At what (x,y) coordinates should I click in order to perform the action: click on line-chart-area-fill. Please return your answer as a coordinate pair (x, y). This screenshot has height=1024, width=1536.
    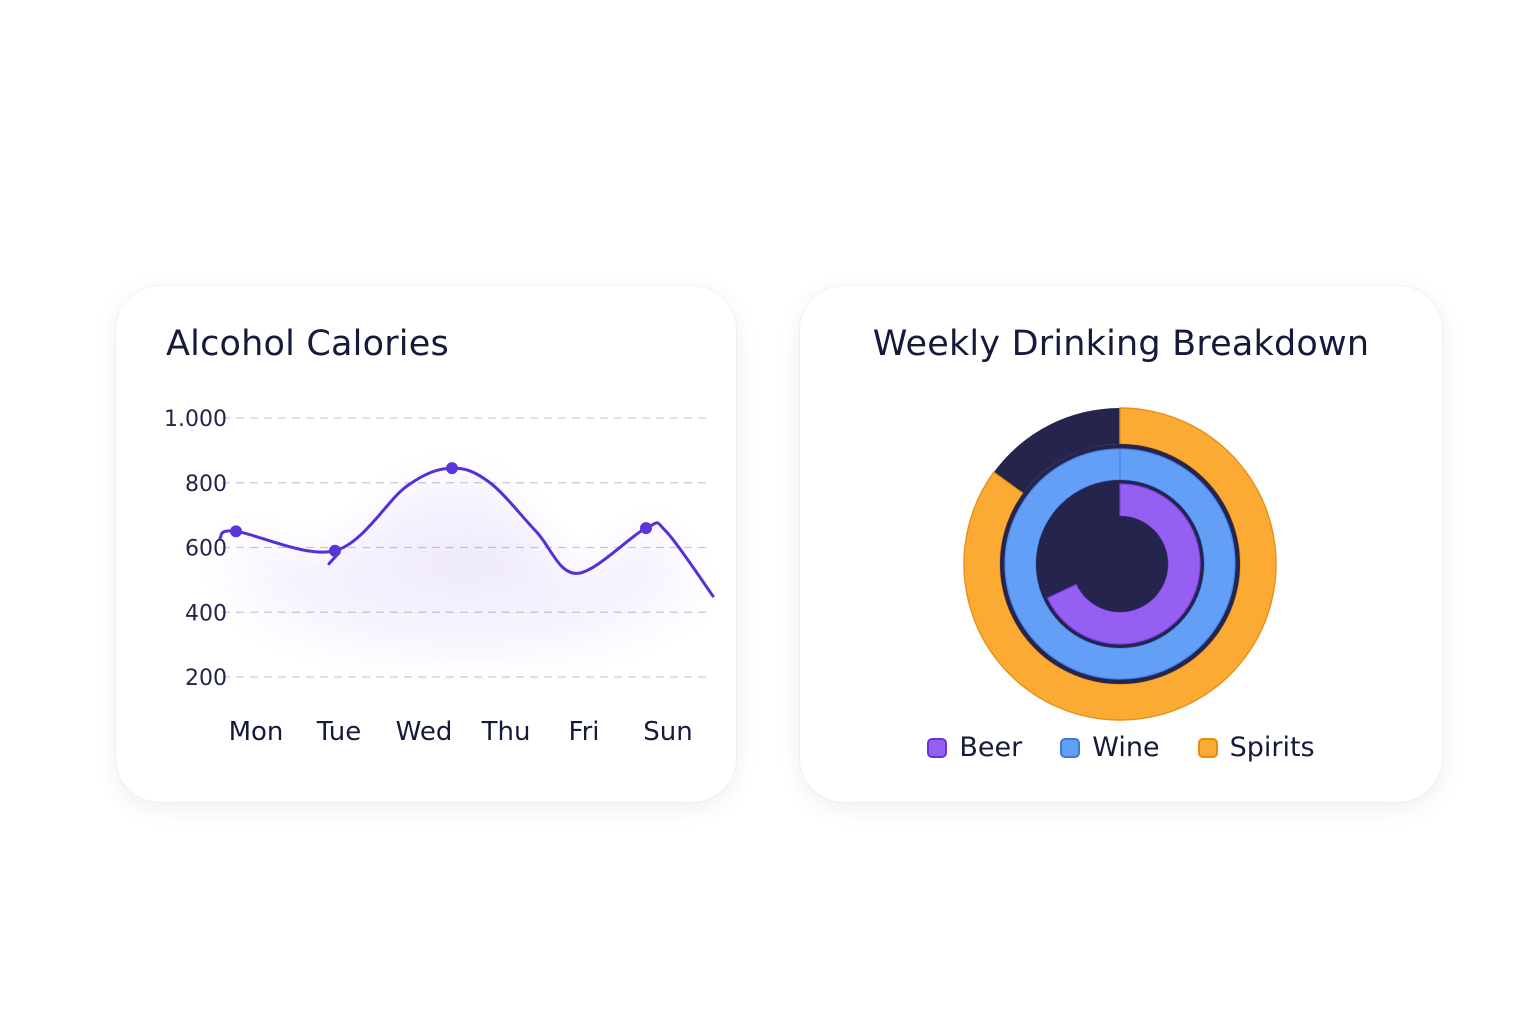
    Looking at the image, I should click on (466, 564).